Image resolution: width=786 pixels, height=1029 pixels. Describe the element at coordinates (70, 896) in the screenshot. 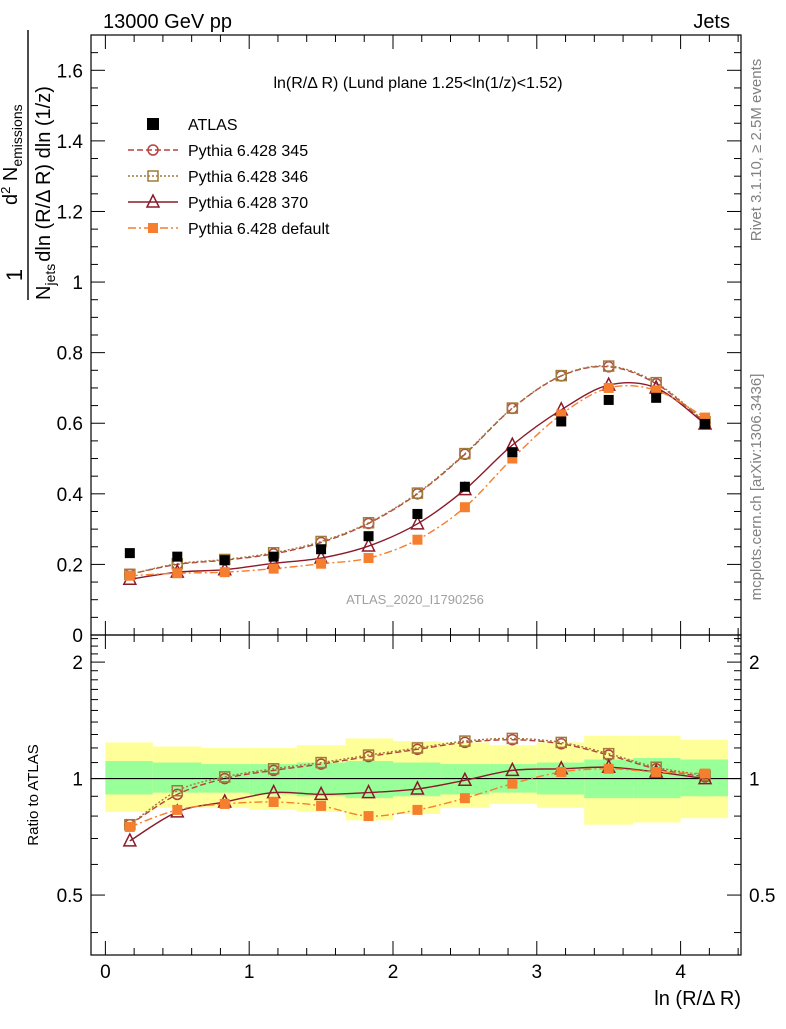

I see `ratio-ytick-label-left: 0.5` at that location.